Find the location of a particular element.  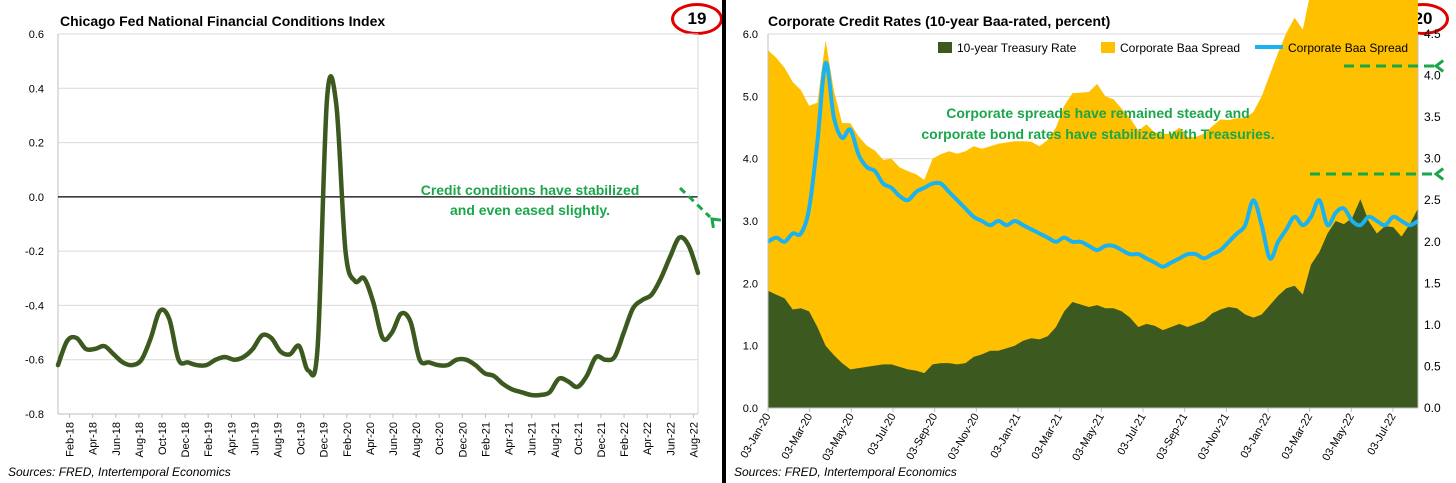

x-tick-label: 03-Sep-20 is located at coordinates (922, 437).